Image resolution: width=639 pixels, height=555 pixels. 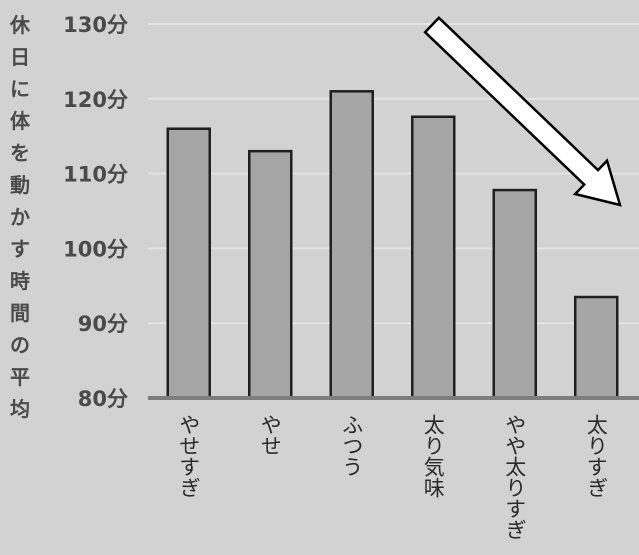 I want to click on trend-arrow-icon, so click(x=522, y=111).